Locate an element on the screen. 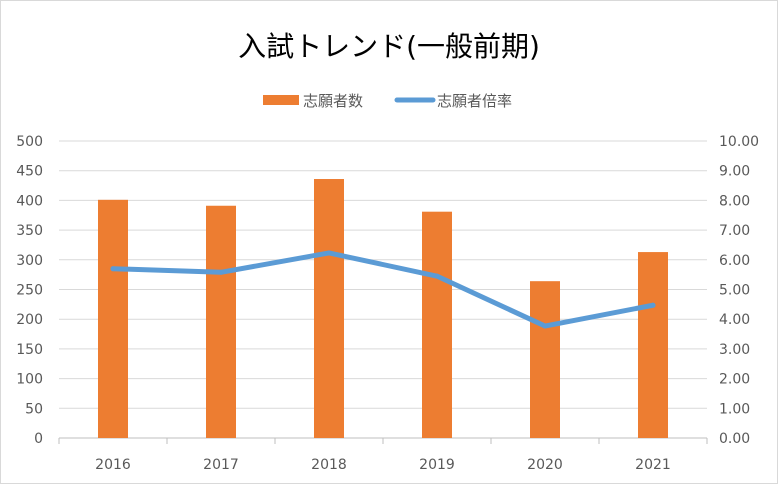 Image resolution: width=778 pixels, height=484 pixels. chart-title: 入試トレンド(一般前期) is located at coordinates (389, 46).